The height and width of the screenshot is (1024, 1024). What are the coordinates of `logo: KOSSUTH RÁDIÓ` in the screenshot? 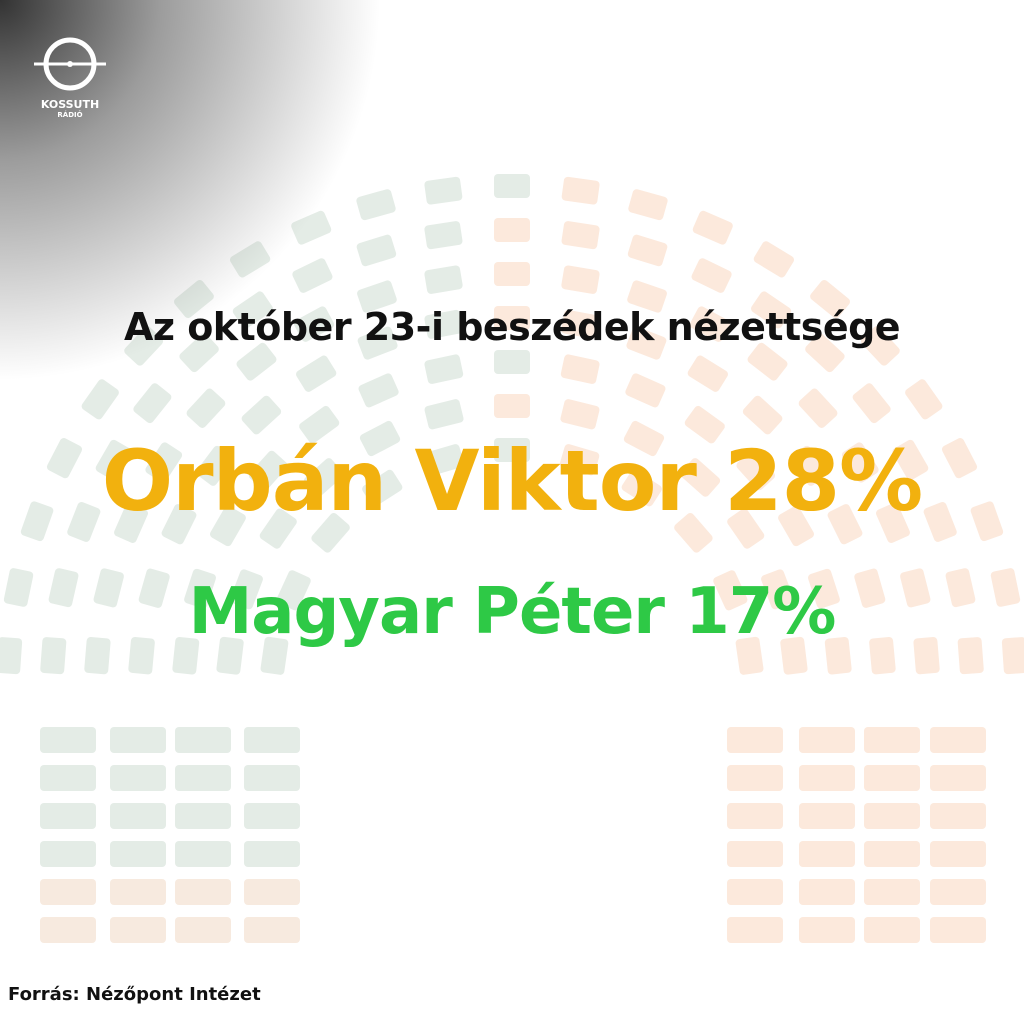 It's located at (70, 77).